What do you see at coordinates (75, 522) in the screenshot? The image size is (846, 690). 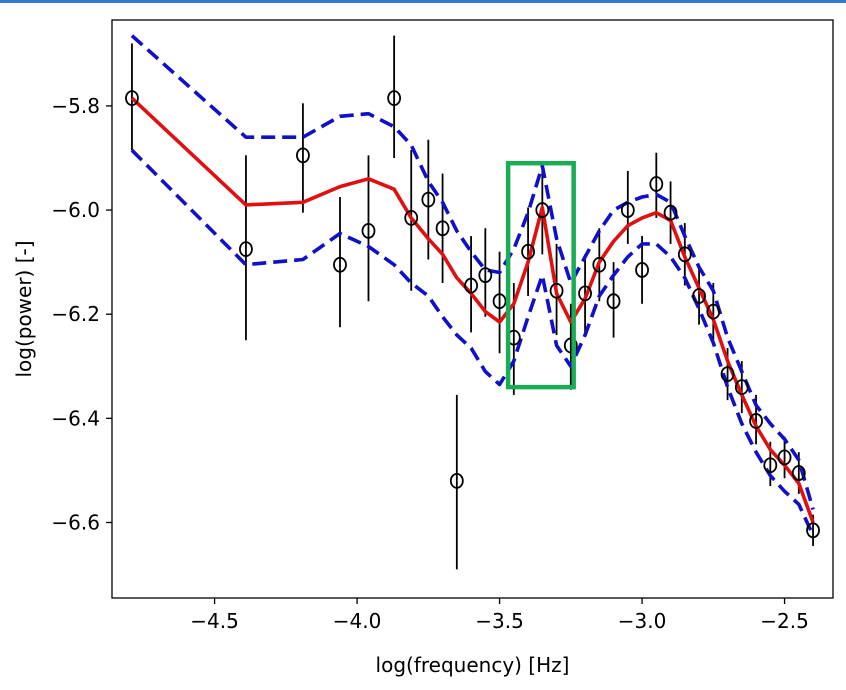 I see `y-tick-label: −6.6` at bounding box center [75, 522].